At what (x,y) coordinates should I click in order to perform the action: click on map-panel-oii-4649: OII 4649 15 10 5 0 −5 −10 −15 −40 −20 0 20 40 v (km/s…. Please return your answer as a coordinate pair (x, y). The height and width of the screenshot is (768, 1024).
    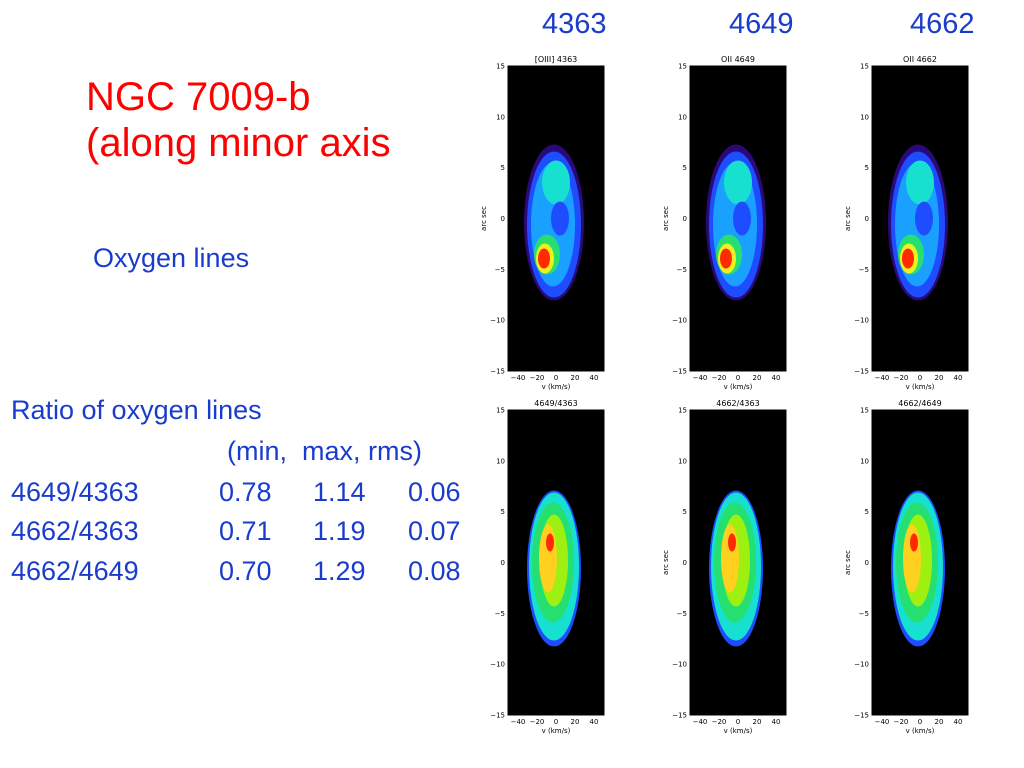
    Looking at the image, I should click on (735, 223).